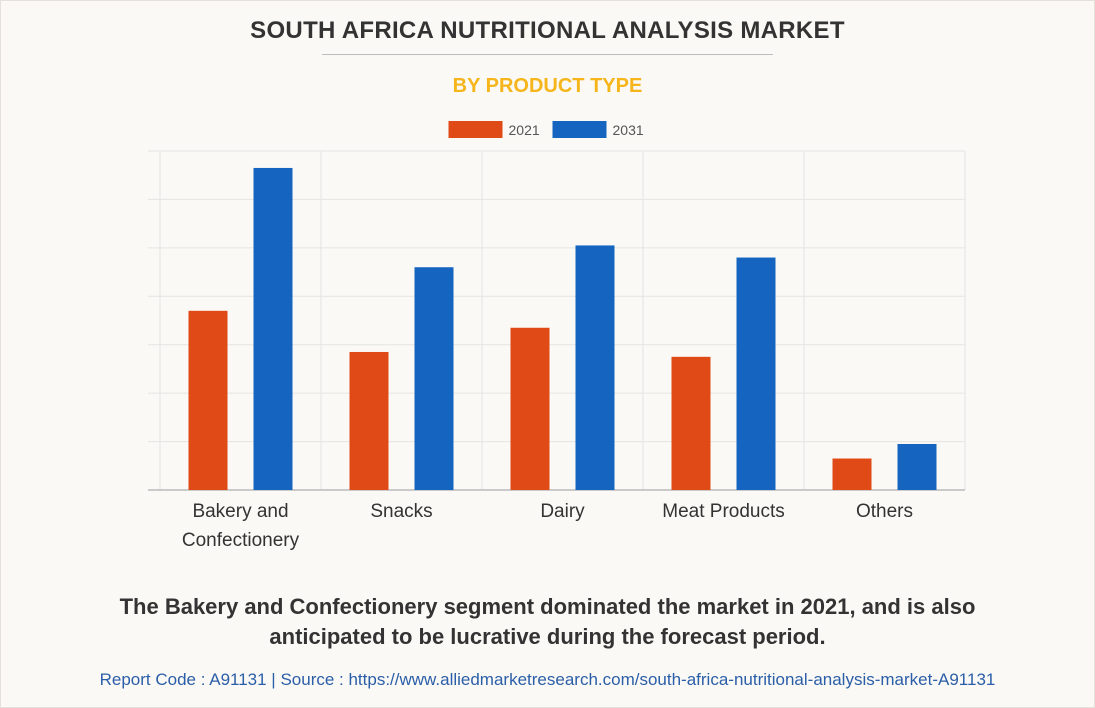  I want to click on x-tick-label-line: Meat Products, so click(723, 511).